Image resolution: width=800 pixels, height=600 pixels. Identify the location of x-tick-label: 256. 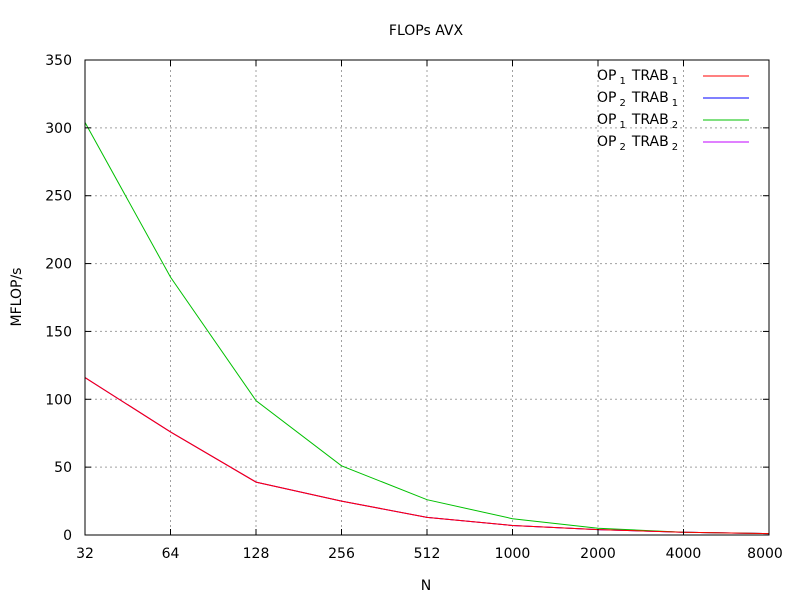
(341, 554).